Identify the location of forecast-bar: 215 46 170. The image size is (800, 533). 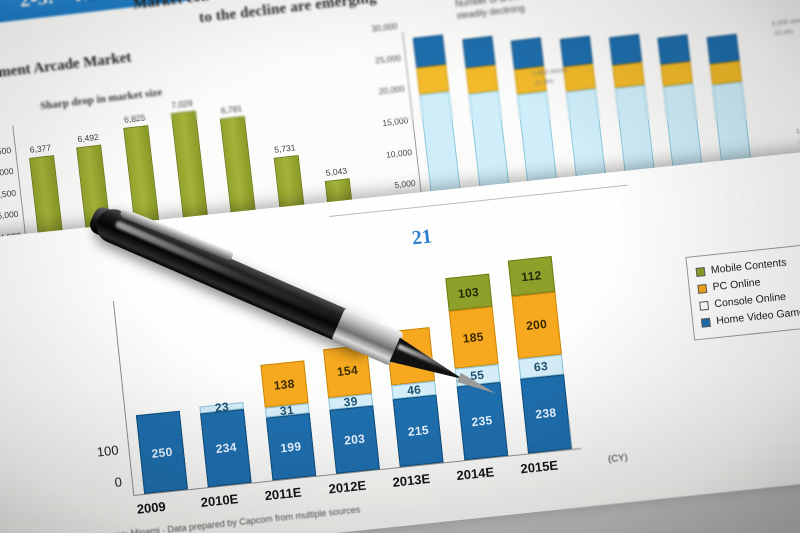
(414, 396).